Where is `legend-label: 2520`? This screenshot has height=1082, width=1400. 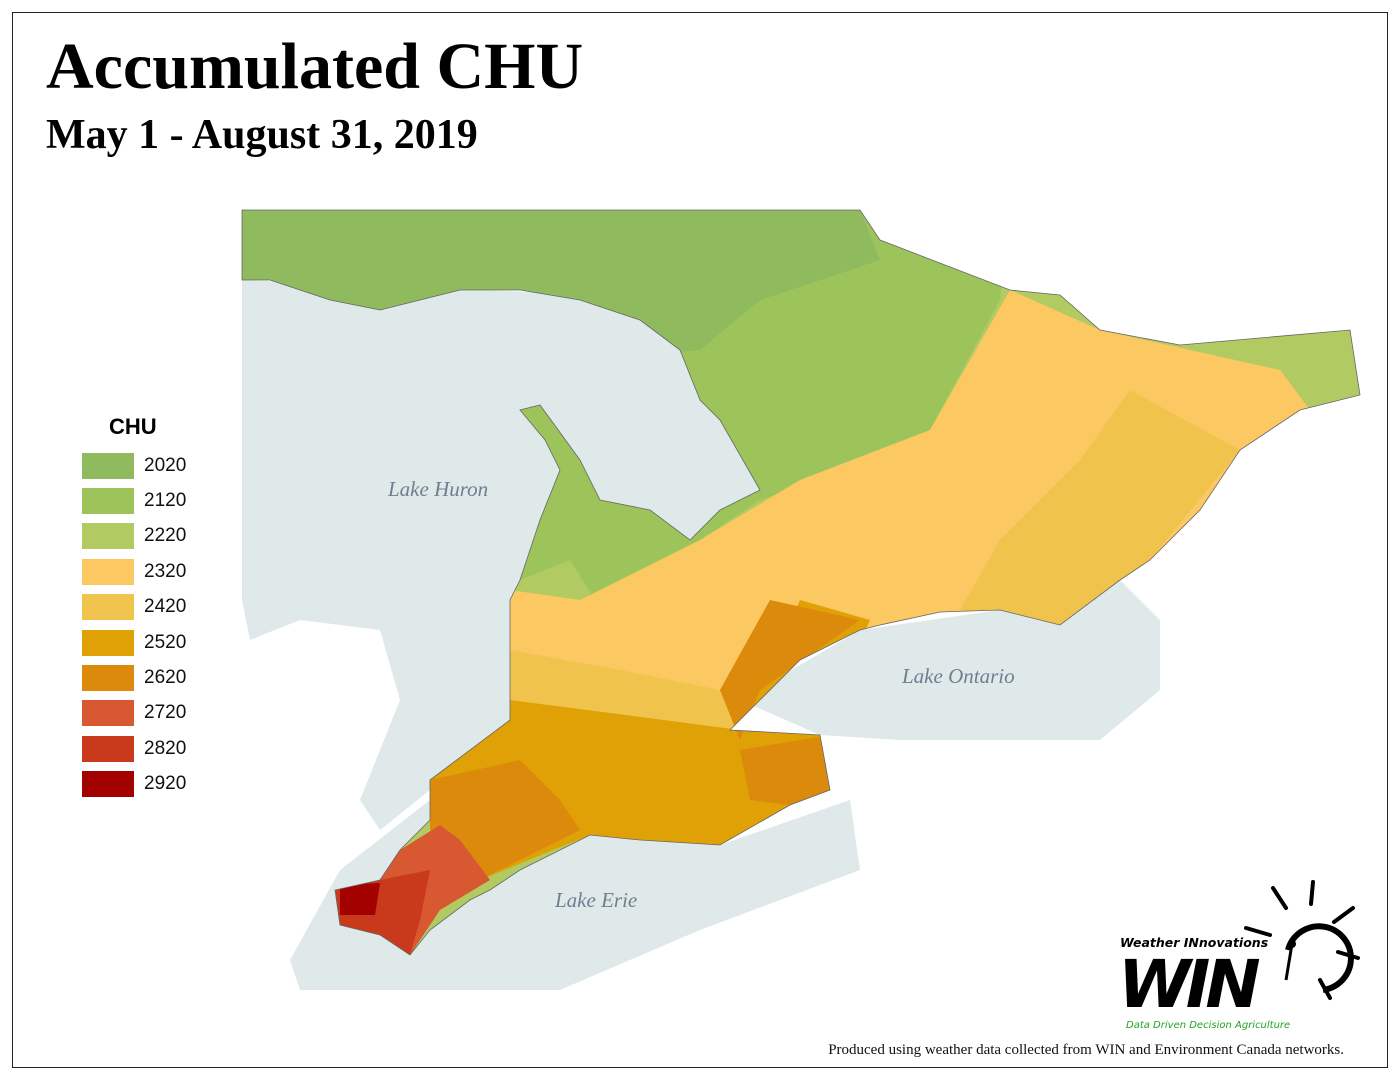 legend-label: 2520 is located at coordinates (165, 642).